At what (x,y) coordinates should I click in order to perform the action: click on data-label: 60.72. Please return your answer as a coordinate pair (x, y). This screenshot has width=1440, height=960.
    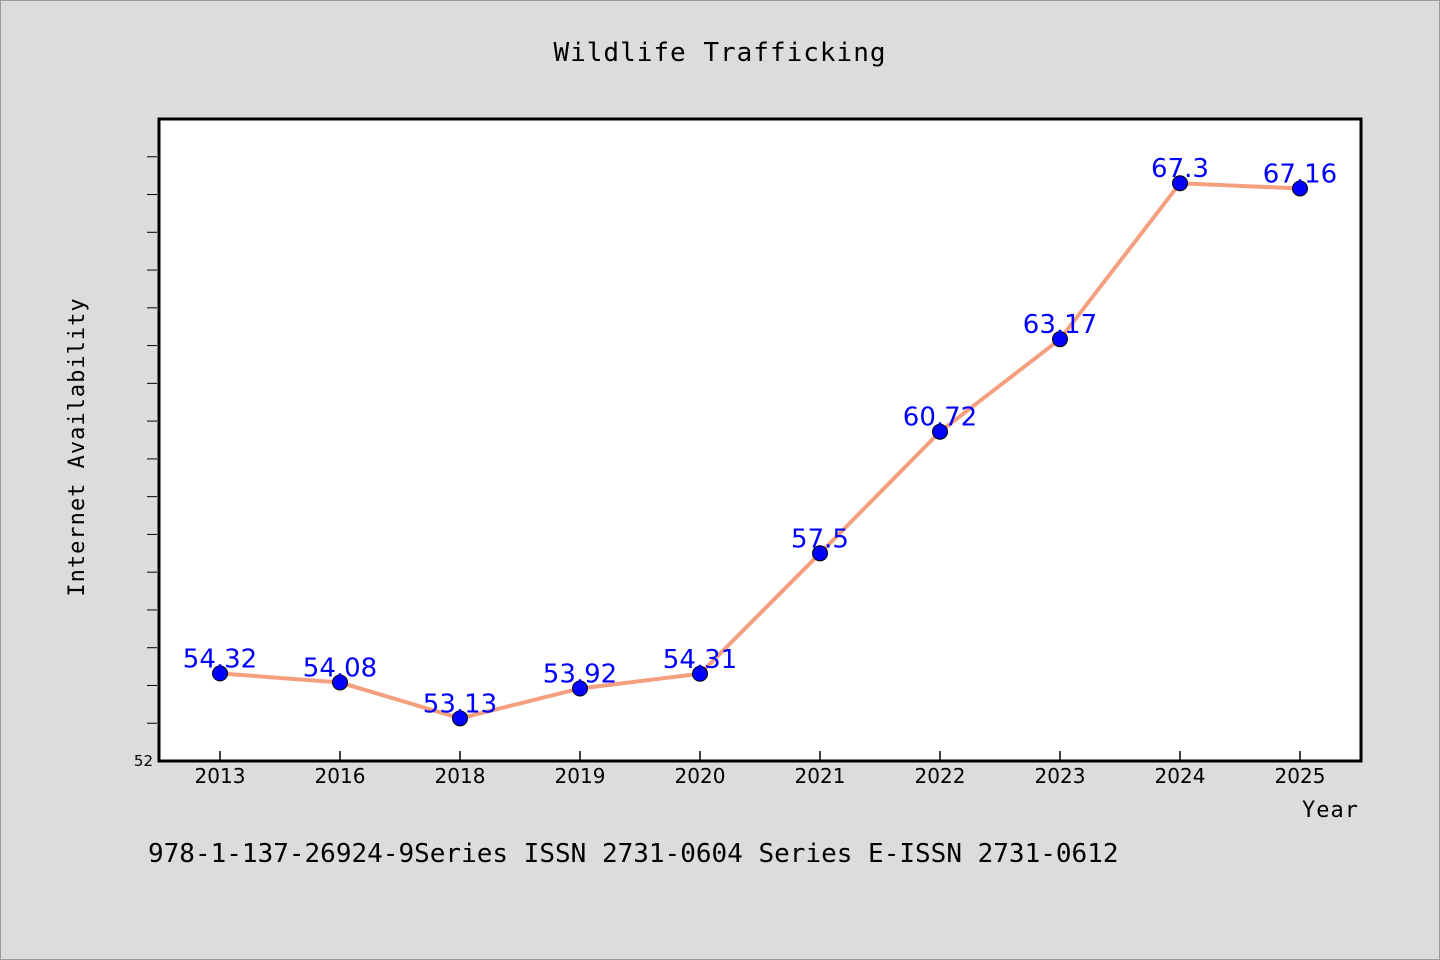
    Looking at the image, I should click on (940, 418).